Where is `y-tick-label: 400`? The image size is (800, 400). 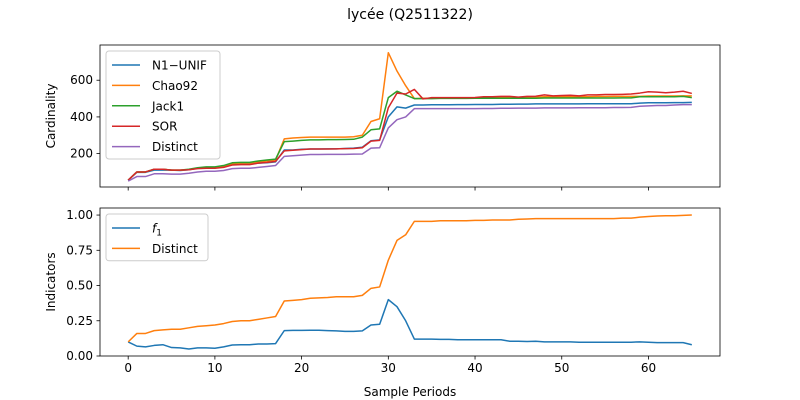 y-tick-label: 400 is located at coordinates (81, 117).